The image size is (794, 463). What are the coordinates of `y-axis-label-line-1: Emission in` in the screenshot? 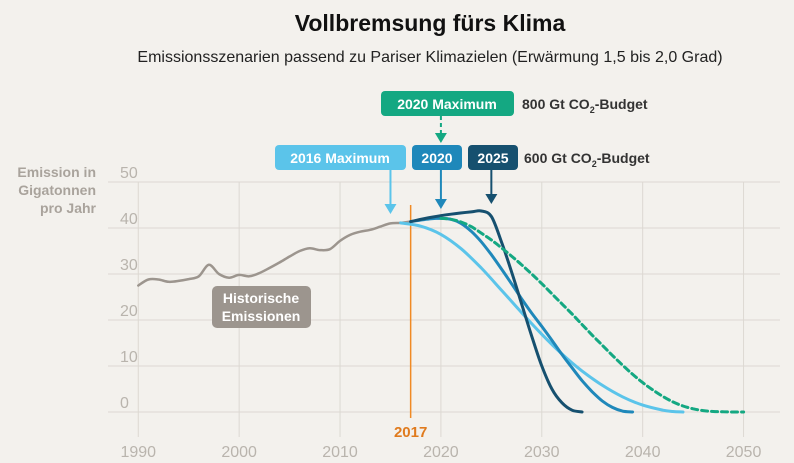 It's located at (56, 172).